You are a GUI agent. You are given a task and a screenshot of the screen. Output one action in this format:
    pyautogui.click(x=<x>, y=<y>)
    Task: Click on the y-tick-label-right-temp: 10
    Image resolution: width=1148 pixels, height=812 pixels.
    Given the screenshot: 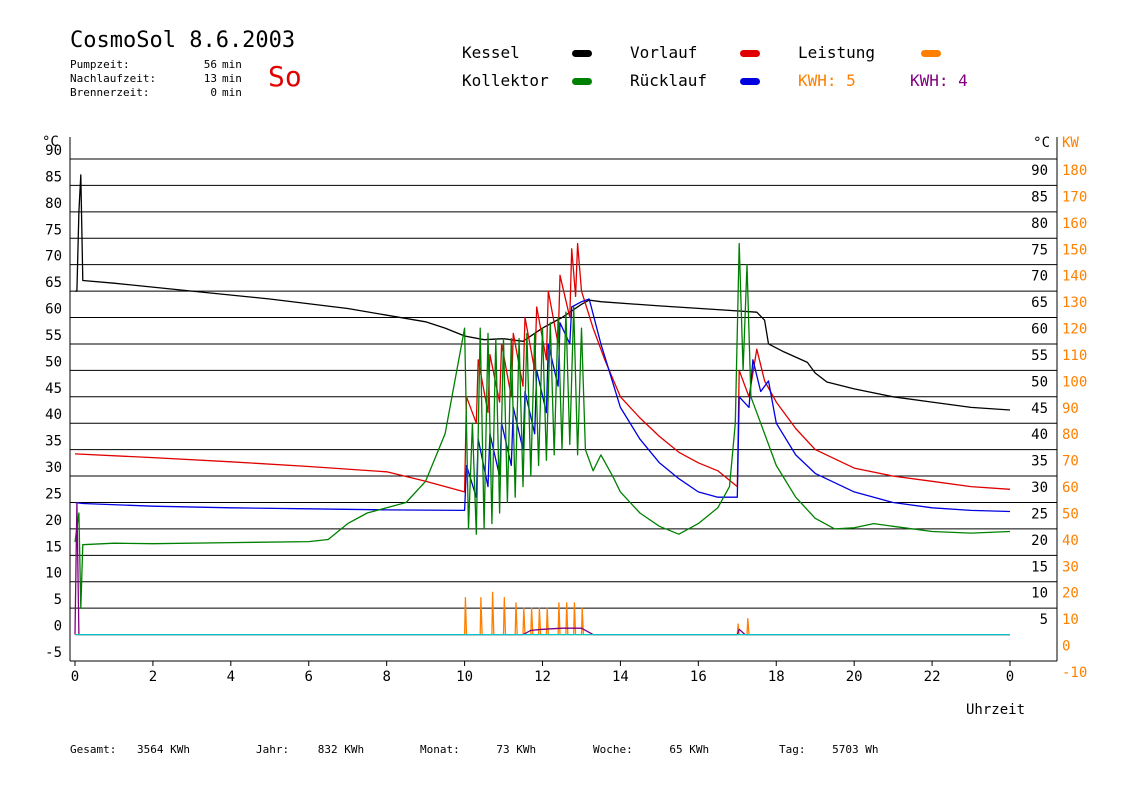 What is the action you would take?
    pyautogui.click(x=1039, y=594)
    